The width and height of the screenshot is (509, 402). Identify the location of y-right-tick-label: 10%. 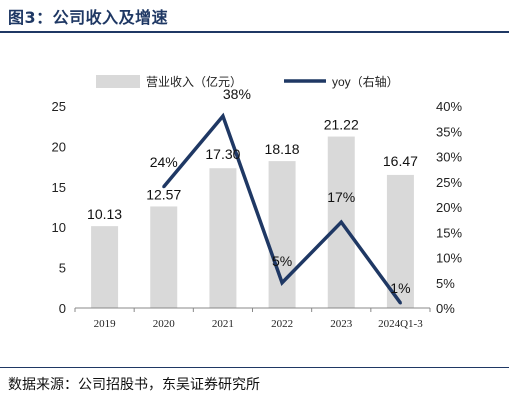
(449, 258).